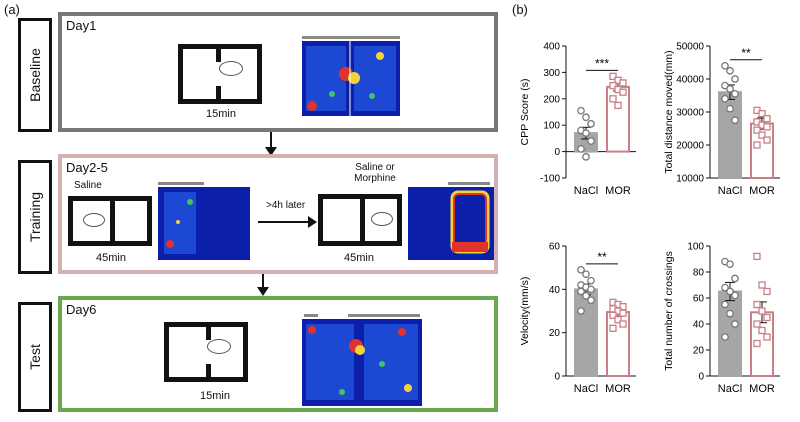 This screenshot has width=800, height=422. Describe the element at coordinates (699, 325) in the screenshot. I see `y-tick-label: 40` at that location.